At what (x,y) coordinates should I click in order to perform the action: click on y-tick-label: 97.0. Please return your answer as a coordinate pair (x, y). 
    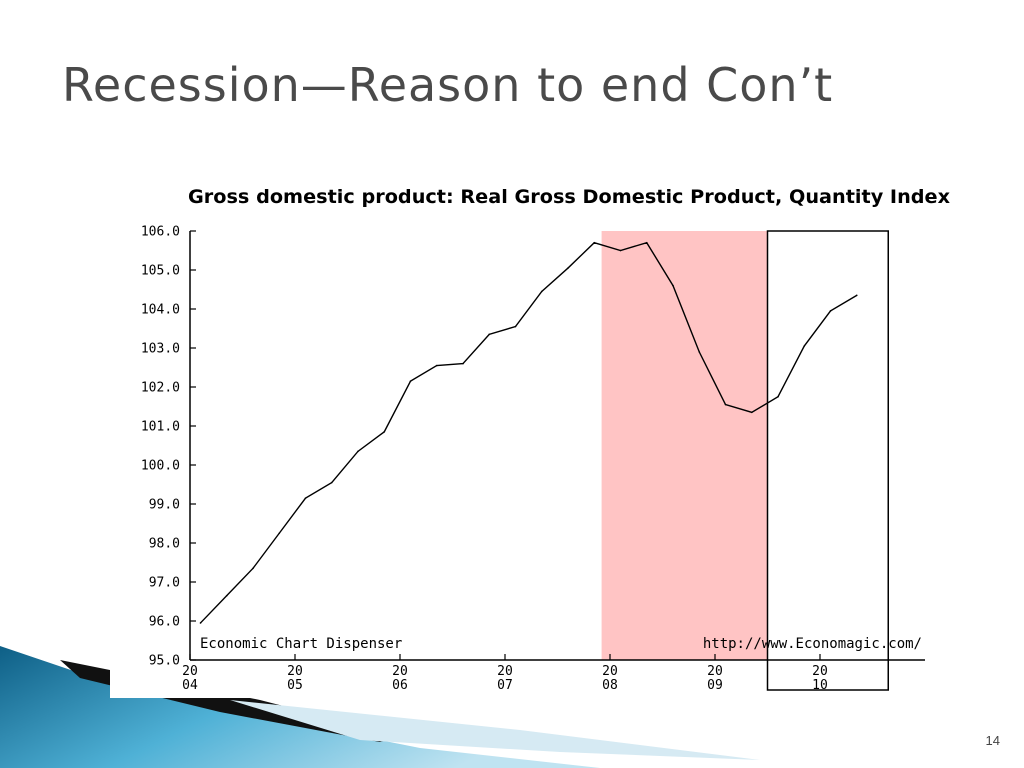
    Looking at the image, I should click on (164, 583).